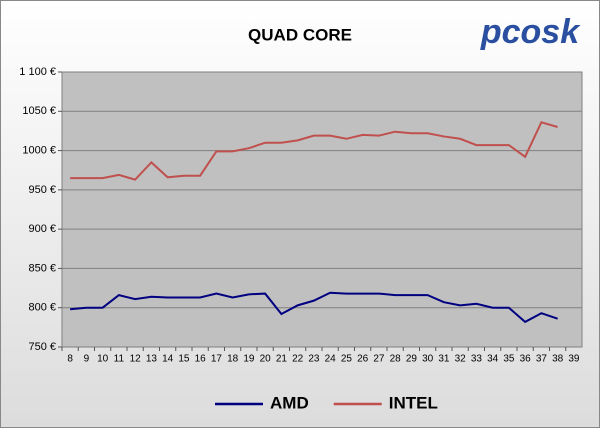  What do you see at coordinates (70, 359) in the screenshot?
I see `x-tick-label: 8` at bounding box center [70, 359].